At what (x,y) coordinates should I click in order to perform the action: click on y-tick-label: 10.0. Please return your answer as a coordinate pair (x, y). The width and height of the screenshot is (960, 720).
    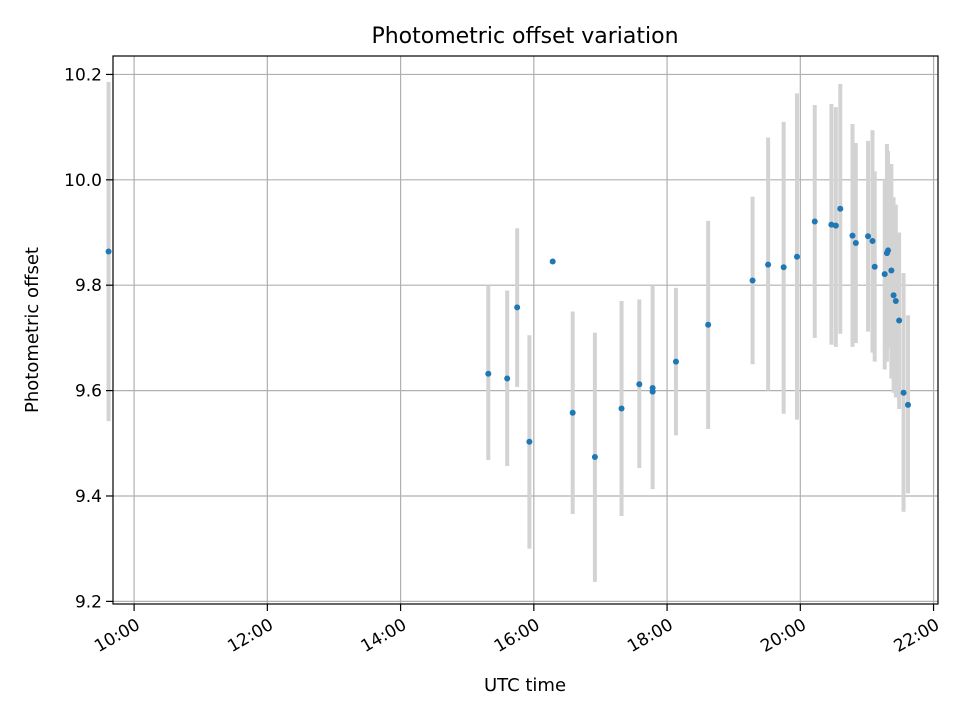
    Looking at the image, I should click on (83, 181).